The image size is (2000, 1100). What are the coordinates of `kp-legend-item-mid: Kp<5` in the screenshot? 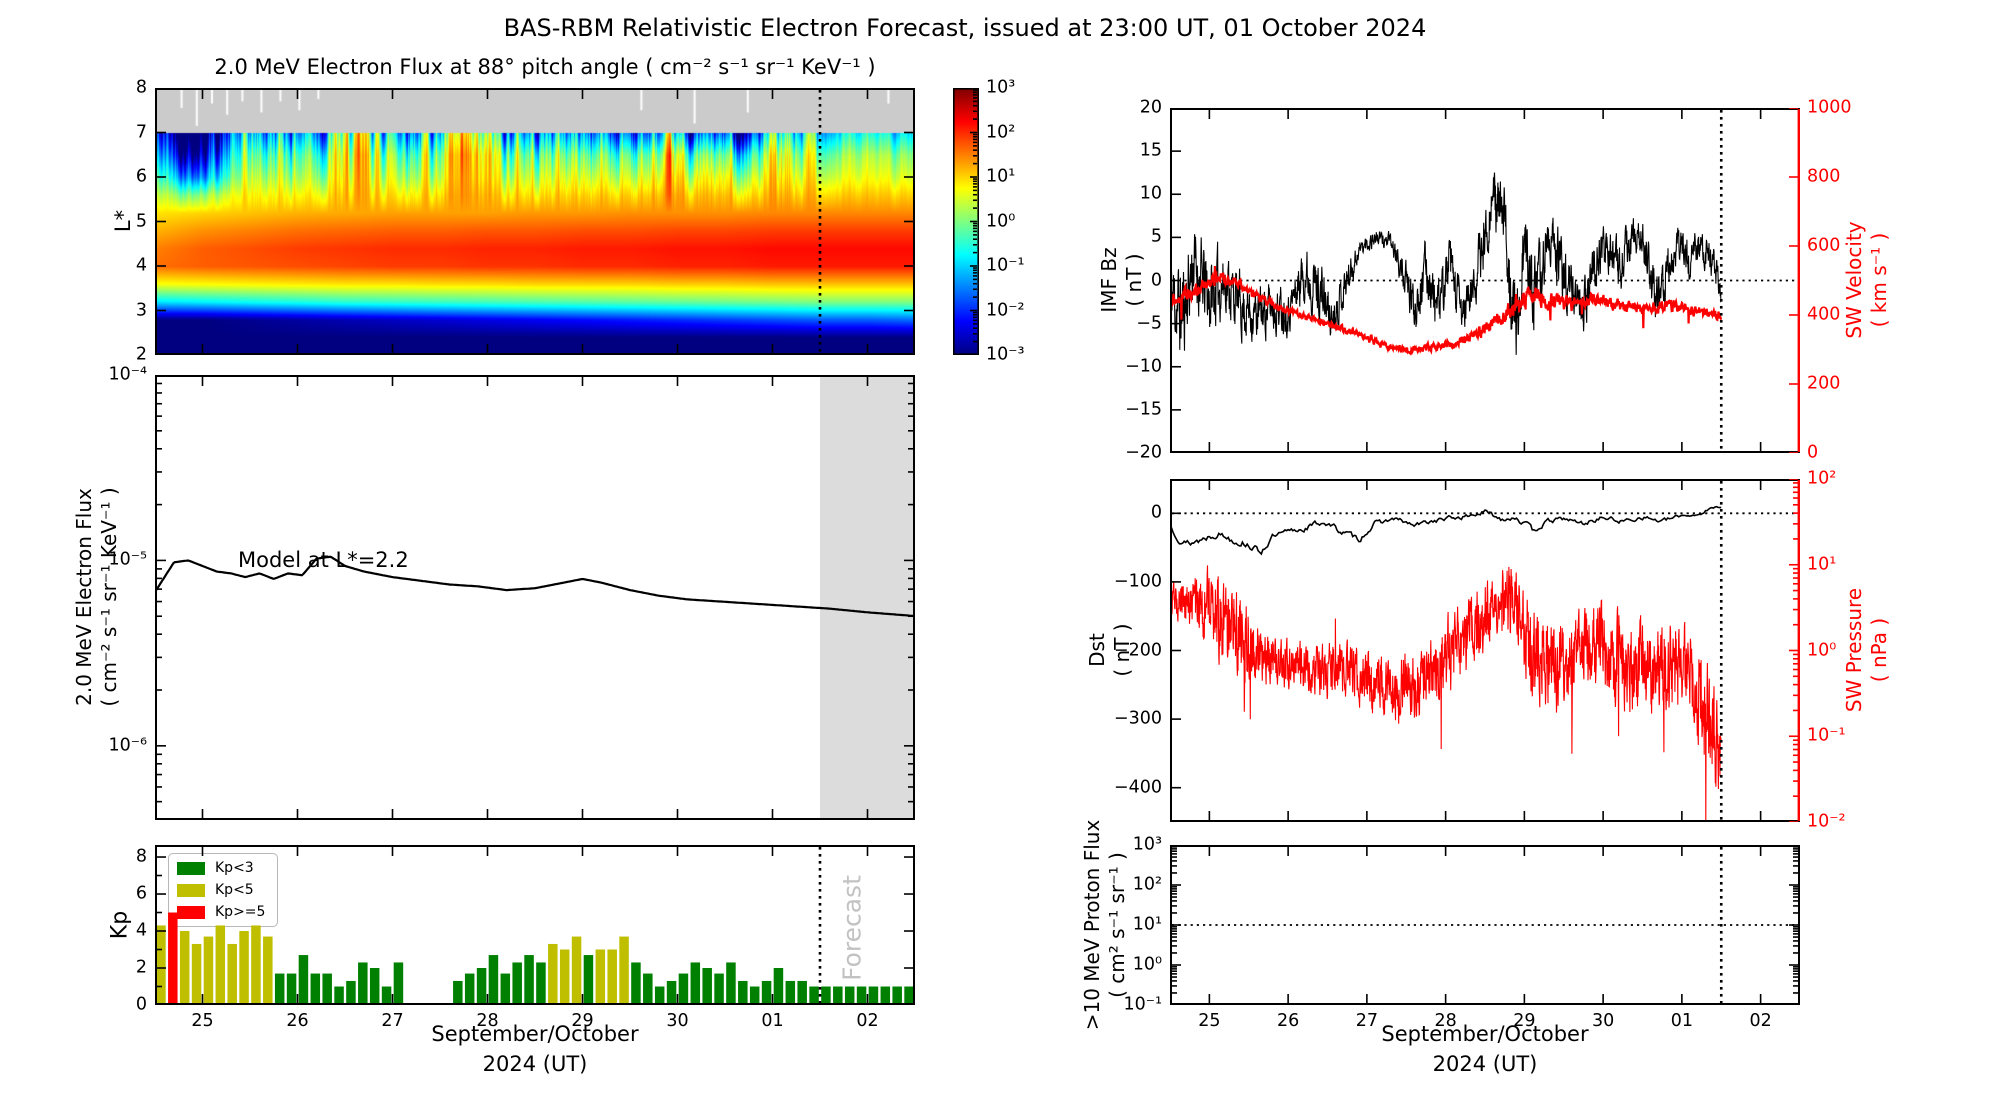 It's located at (221, 890).